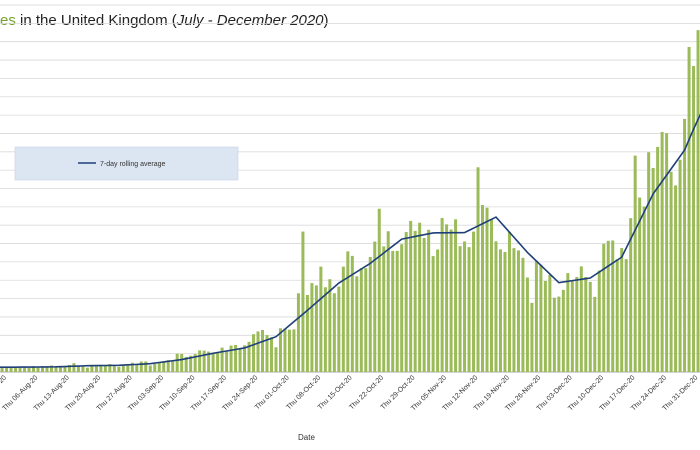 The image size is (700, 450). I want to click on legend: 7-day rolling average, so click(126, 163).